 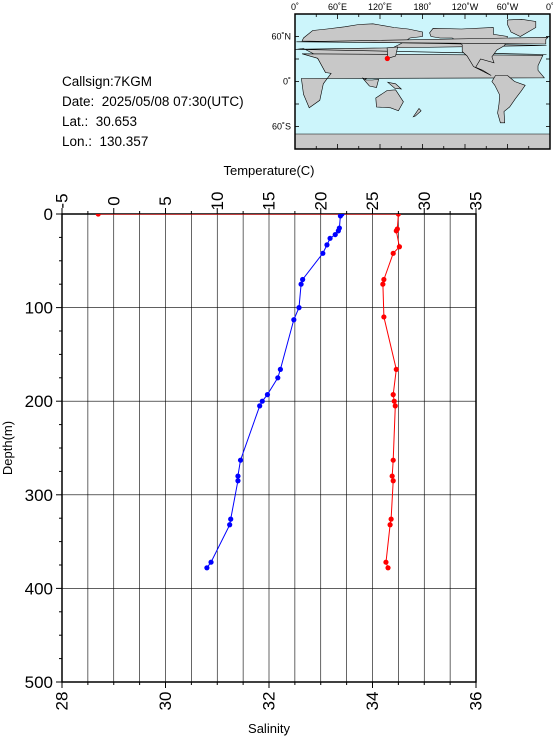 I want to click on temperature-tick-label: 5, so click(x=165, y=200).